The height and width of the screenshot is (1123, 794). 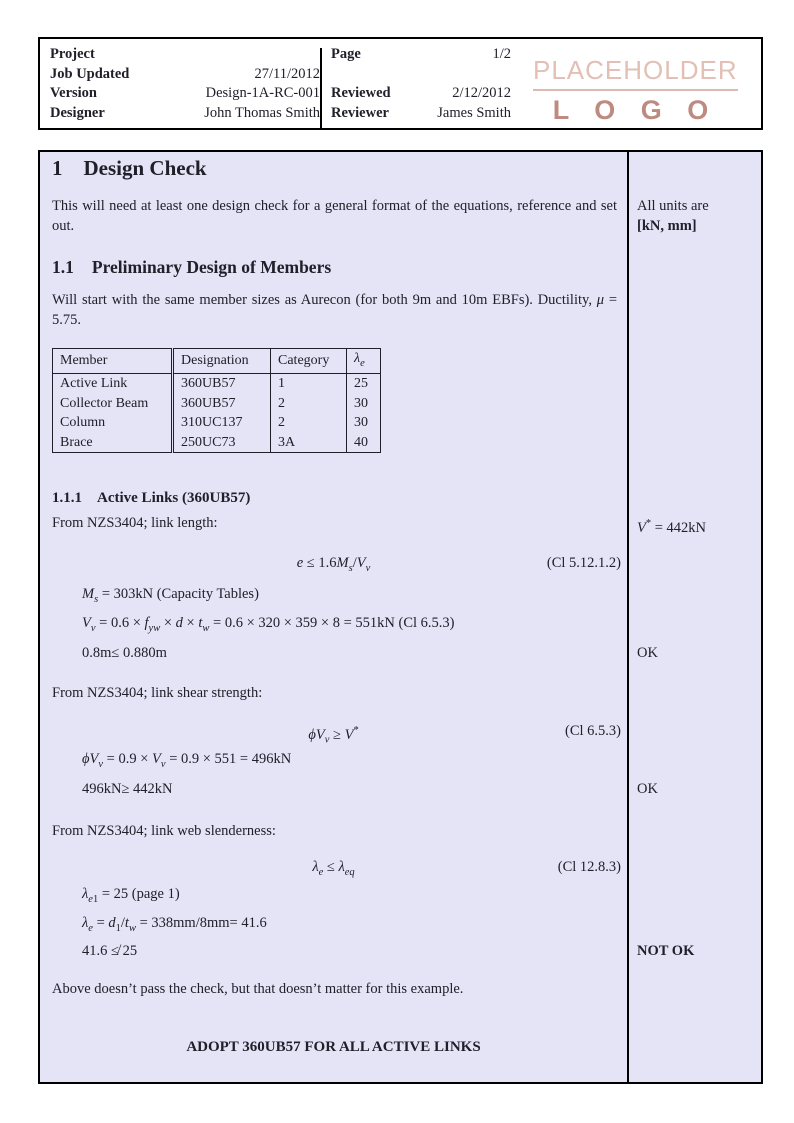 I want to click on sidebar-value-vstar: V* = 442kN, so click(x=672, y=527).